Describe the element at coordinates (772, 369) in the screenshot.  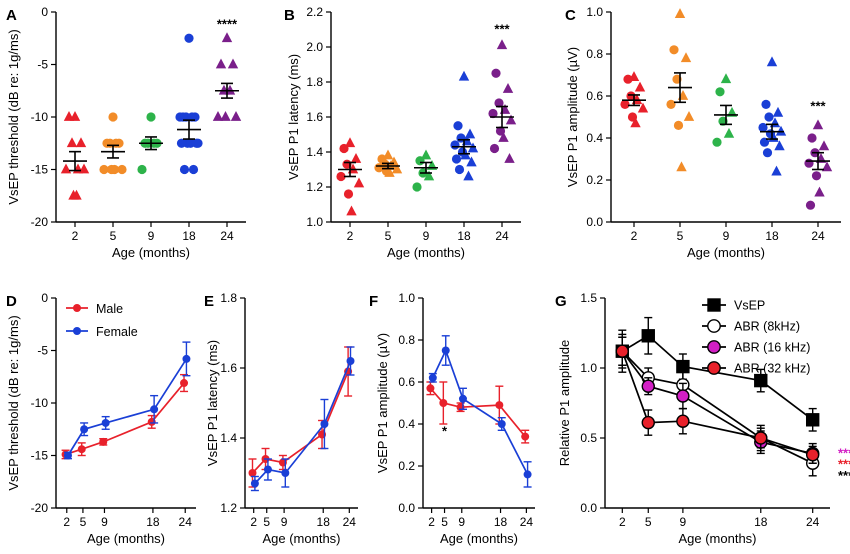
I see `legend-label: ABR (32 kHz)` at that location.